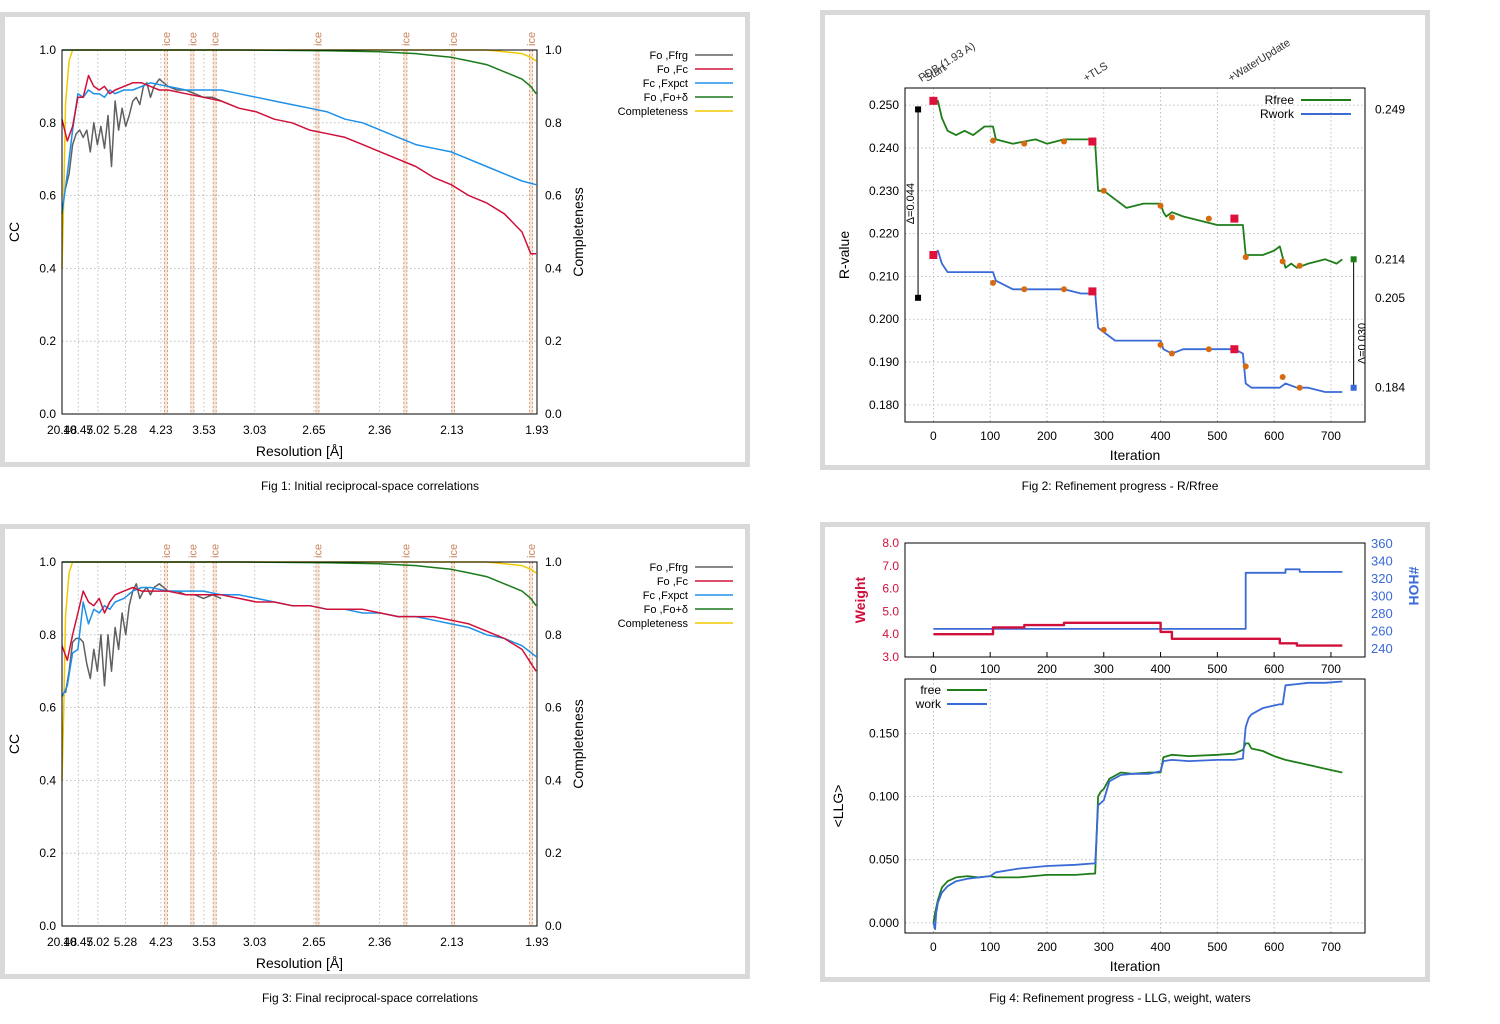 The height and width of the screenshot is (1024, 1500). What do you see at coordinates (78, 430) in the screenshot?
I see `x-tick-label: 10.45` at bounding box center [78, 430].